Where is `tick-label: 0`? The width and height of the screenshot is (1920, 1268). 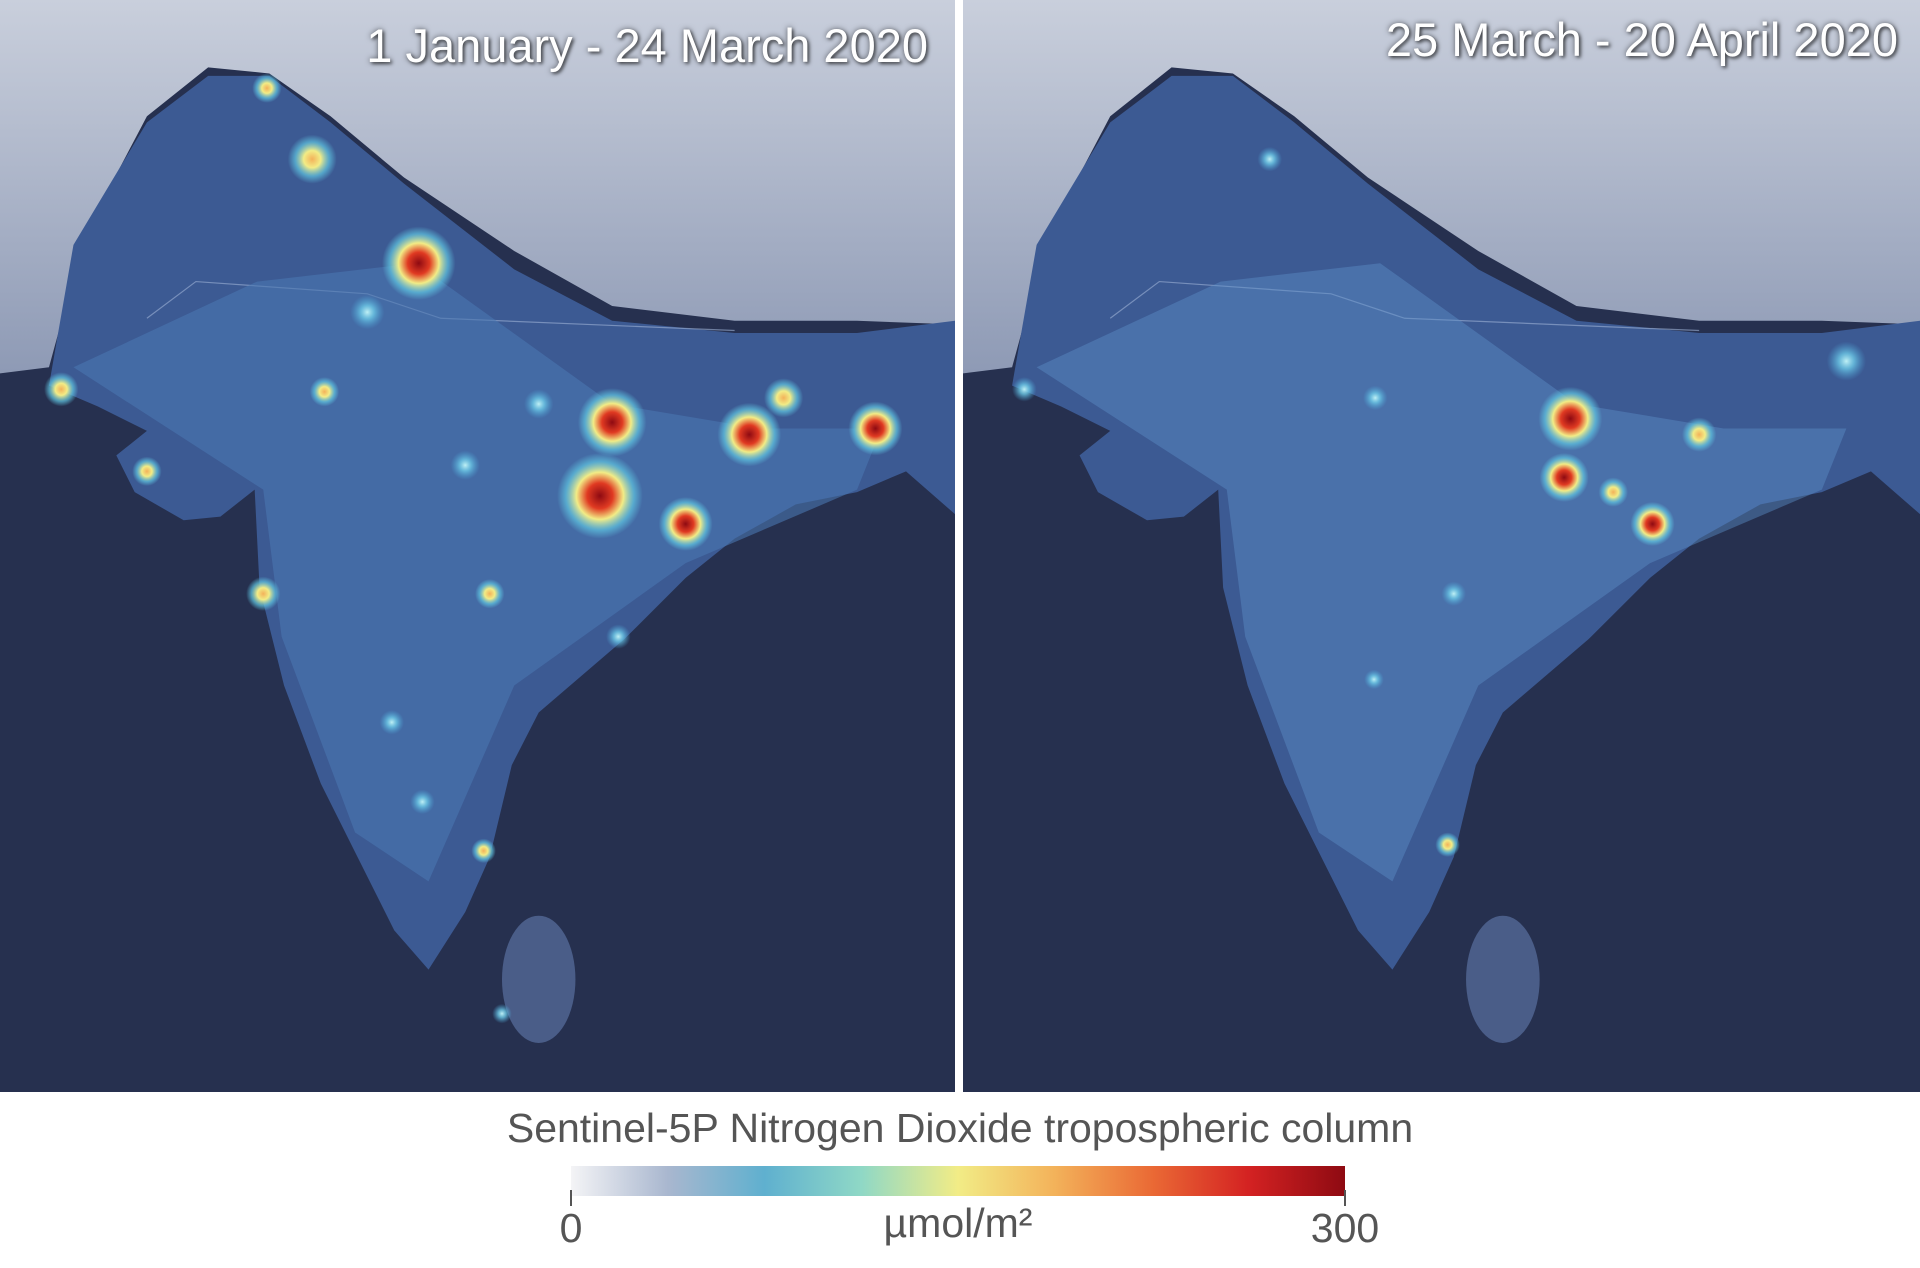
tick-label: 0 is located at coordinates (571, 1228).